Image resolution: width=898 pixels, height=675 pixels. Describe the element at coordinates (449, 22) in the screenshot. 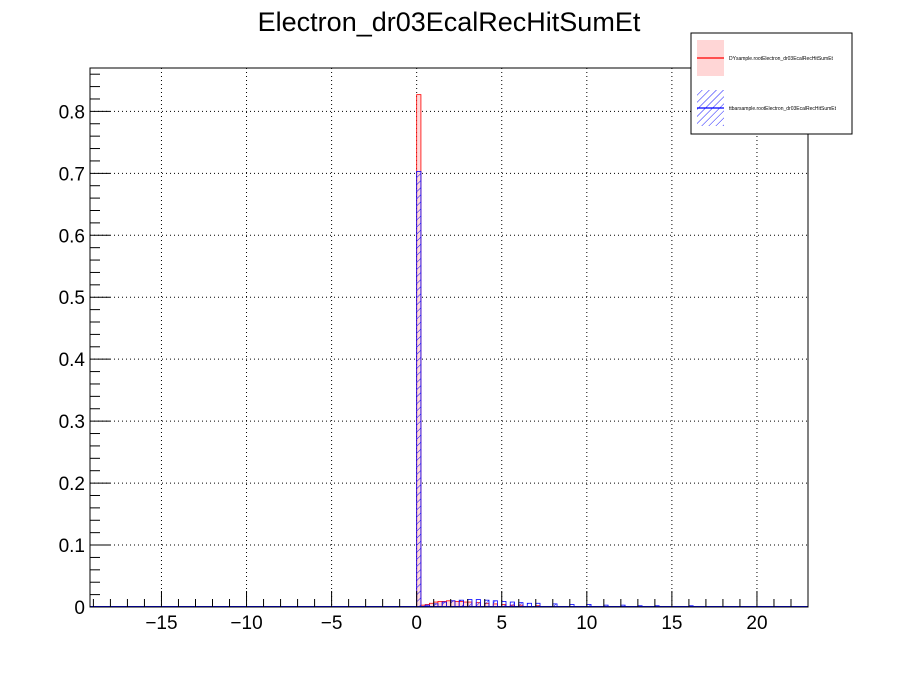

I see `chart-title: Electron_dr03EcalRecHitSumEt` at that location.